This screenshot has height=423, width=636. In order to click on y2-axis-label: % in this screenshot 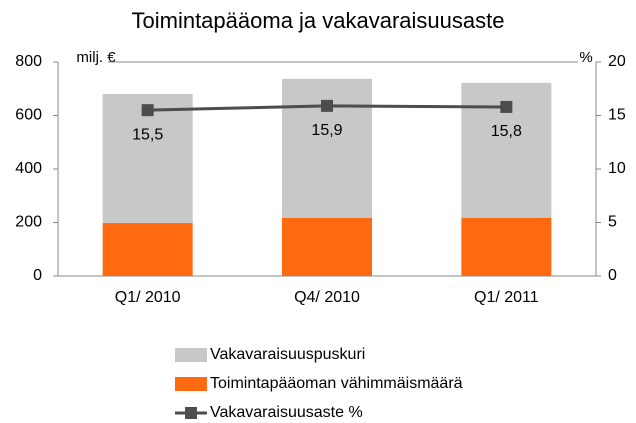, I will do `click(585, 57)`.